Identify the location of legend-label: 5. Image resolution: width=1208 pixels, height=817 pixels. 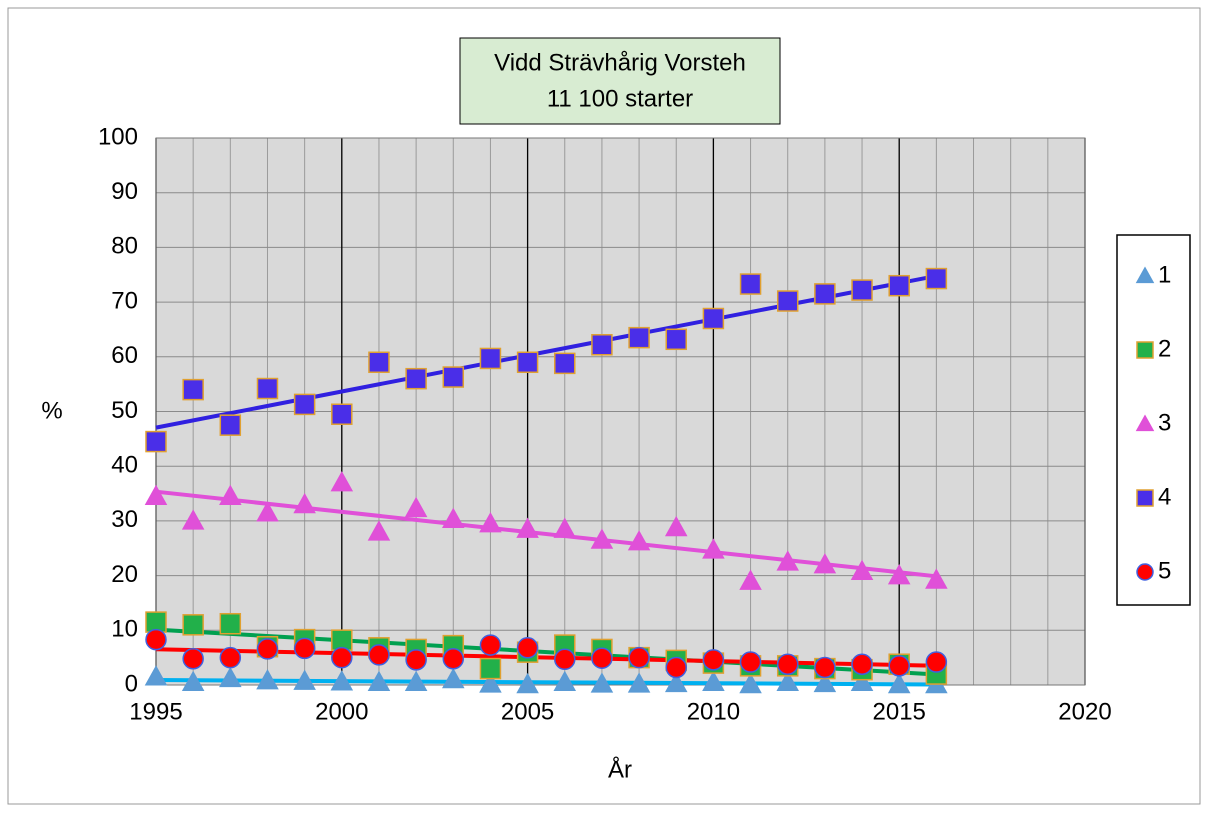
(1164, 570).